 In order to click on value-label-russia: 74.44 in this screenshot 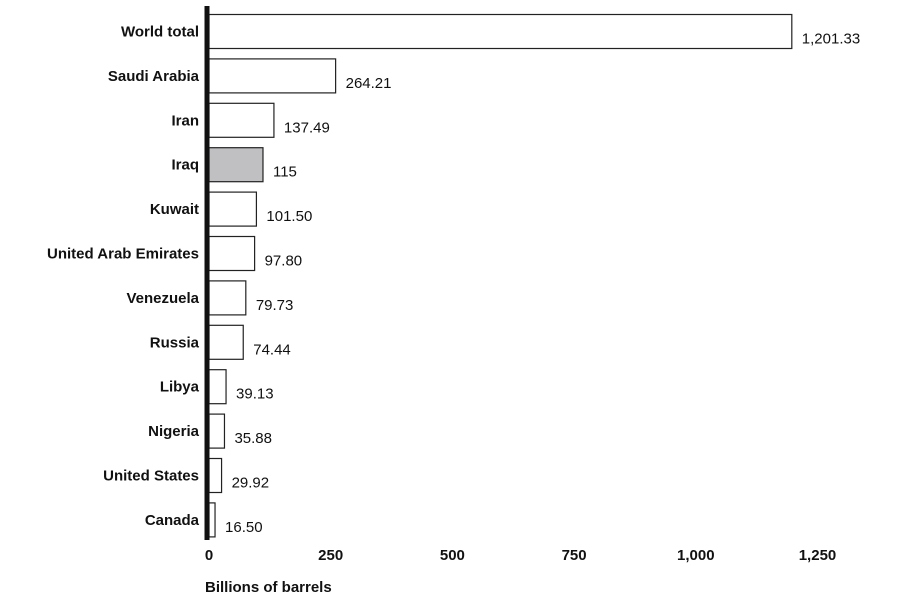, I will do `click(272, 349)`.